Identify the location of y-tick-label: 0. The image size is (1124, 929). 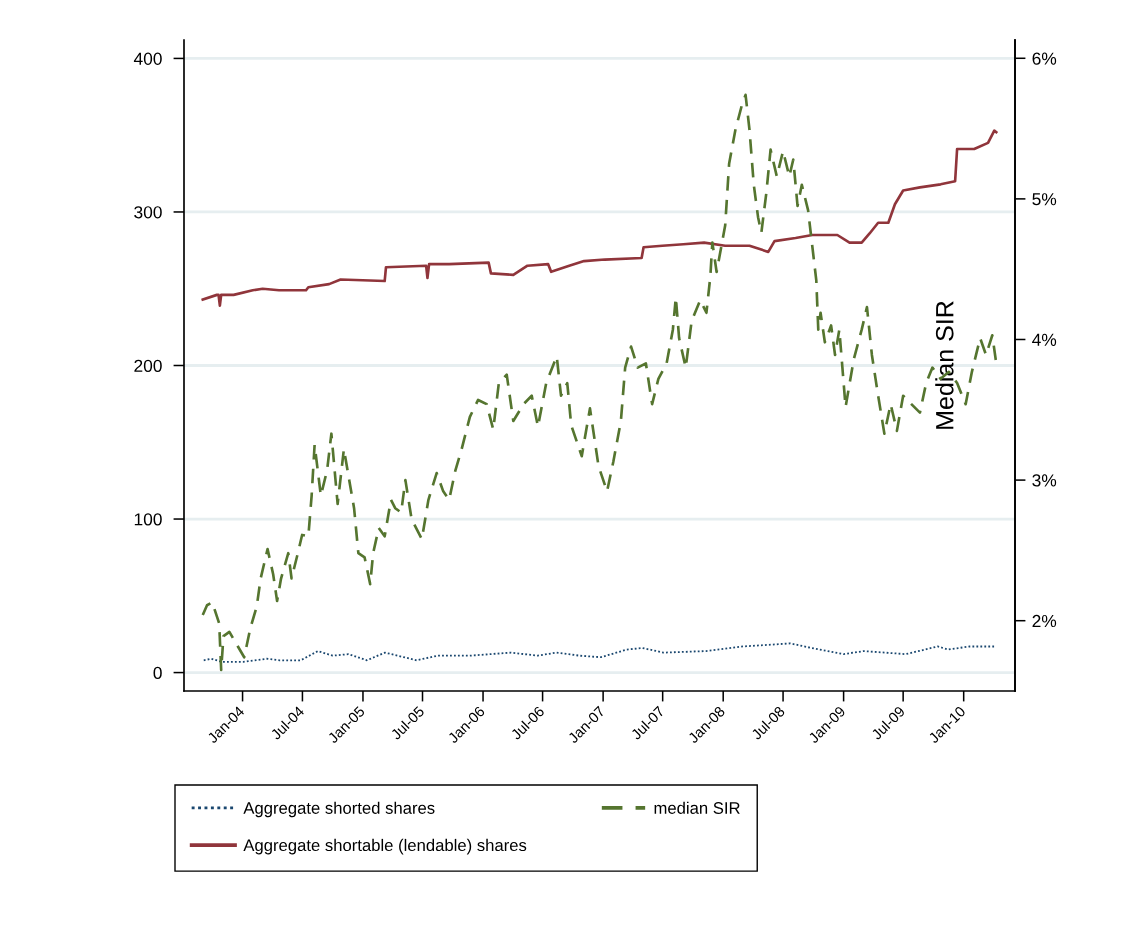
(157, 673).